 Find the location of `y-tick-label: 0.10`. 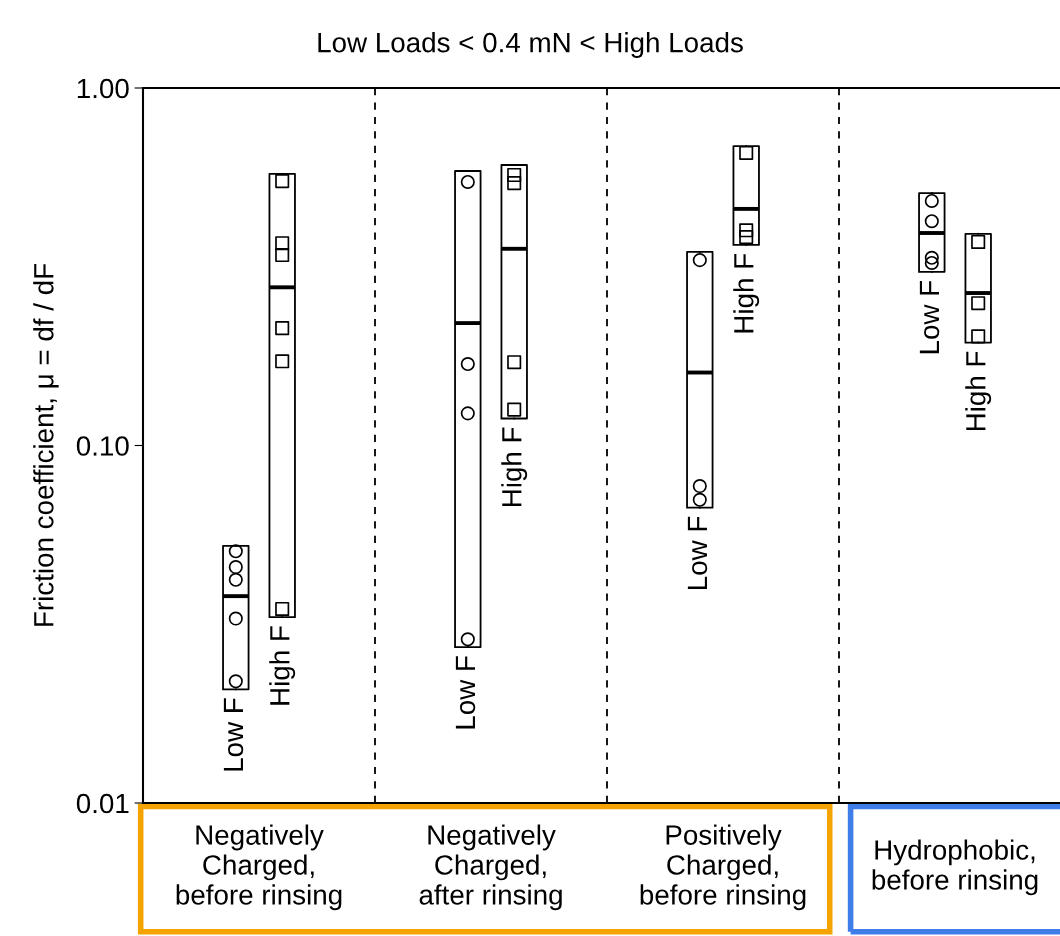

y-tick-label: 0.10 is located at coordinates (102, 446).